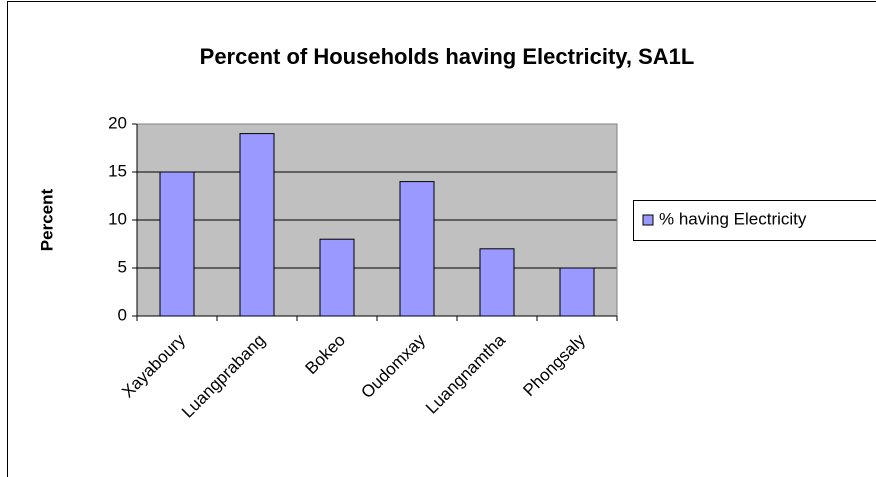 This screenshot has height=477, width=876. Describe the element at coordinates (117, 170) in the screenshot. I see `y-tick-label: 15` at that location.